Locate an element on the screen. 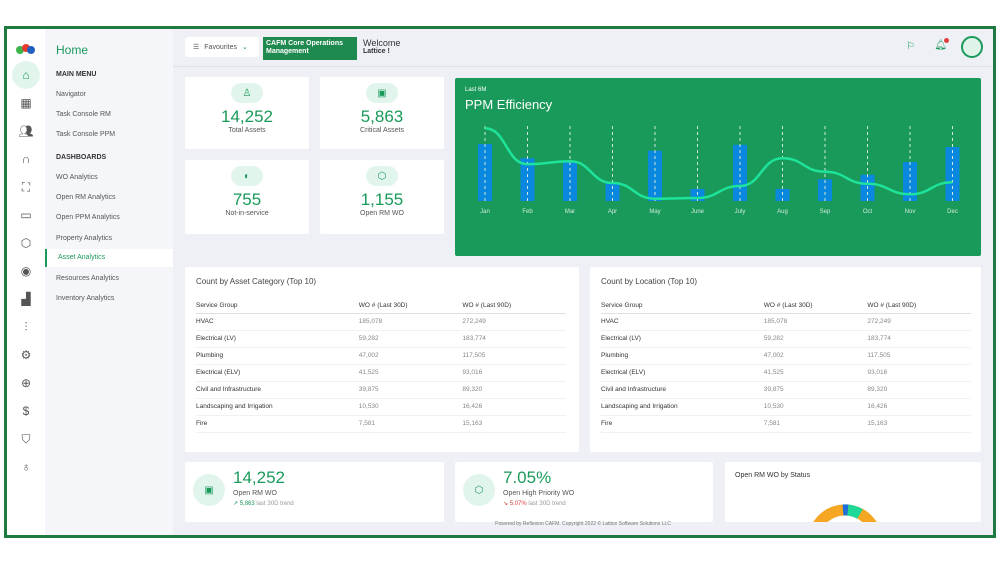 The width and height of the screenshot is (1000, 562). stat-value: 5,863 is located at coordinates (382, 116).